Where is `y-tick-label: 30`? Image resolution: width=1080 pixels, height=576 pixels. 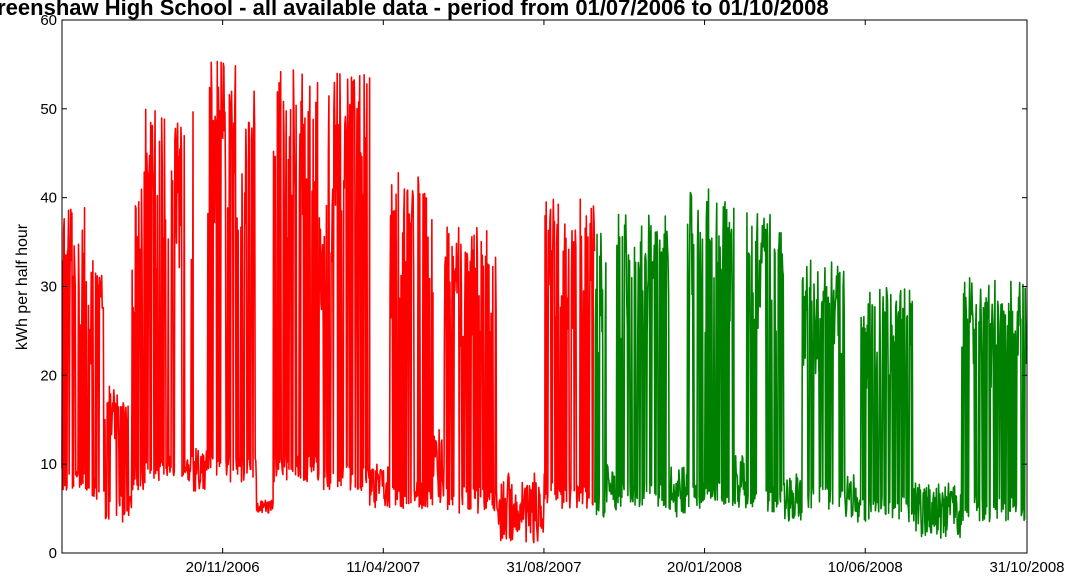 y-tick-label: 30 is located at coordinates (48, 287).